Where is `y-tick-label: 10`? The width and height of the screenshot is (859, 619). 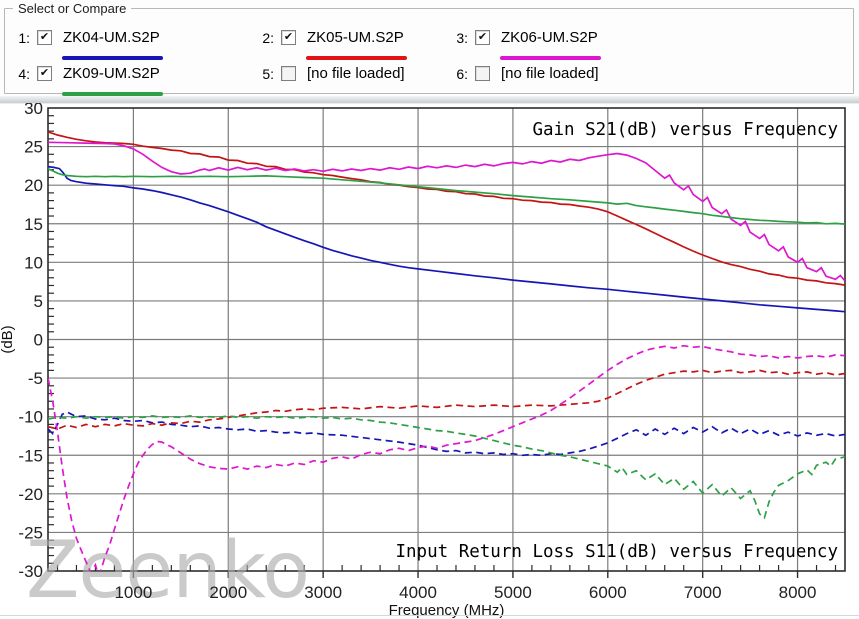 y-tick-label: 10 is located at coordinates (33, 262).